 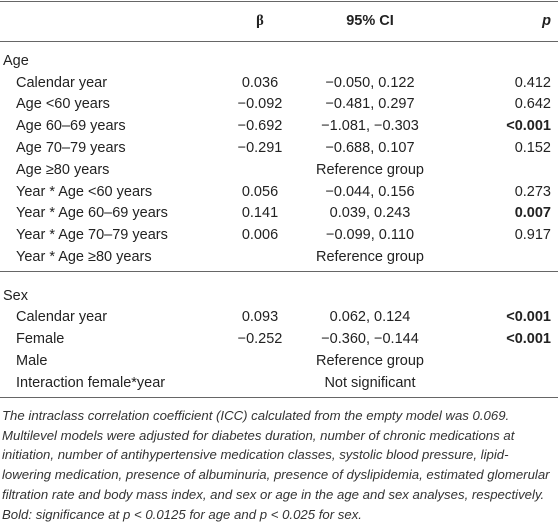 I want to click on row-label: Year * Age 70–79 years, so click(x=92, y=235).